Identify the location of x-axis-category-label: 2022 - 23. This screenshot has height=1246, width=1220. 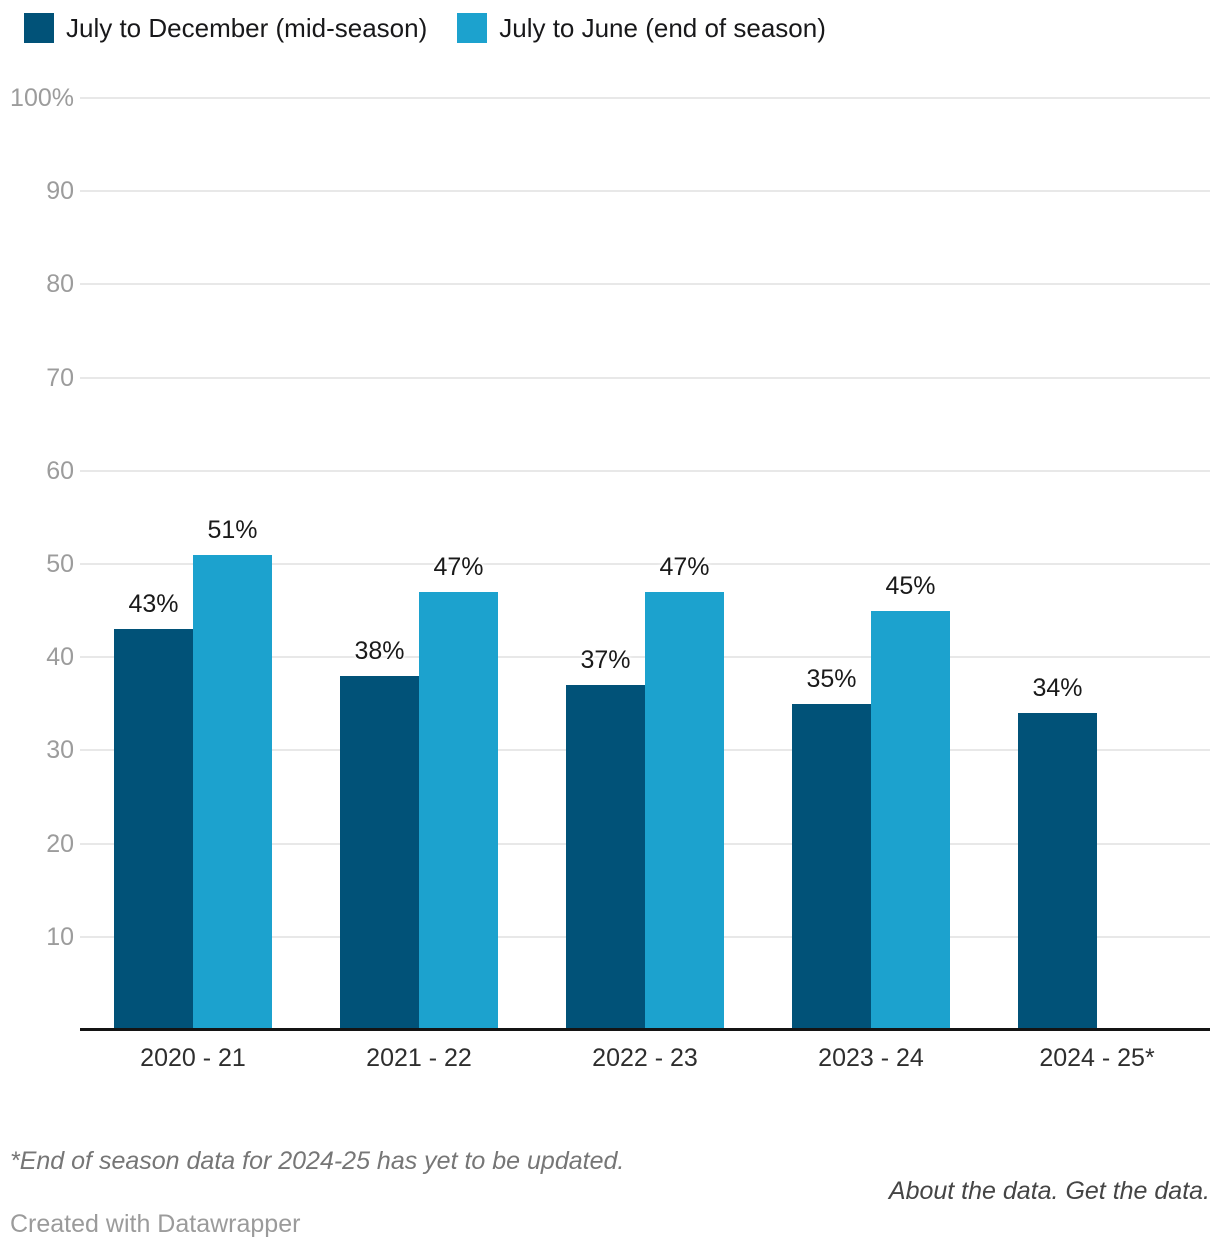
(645, 1058).